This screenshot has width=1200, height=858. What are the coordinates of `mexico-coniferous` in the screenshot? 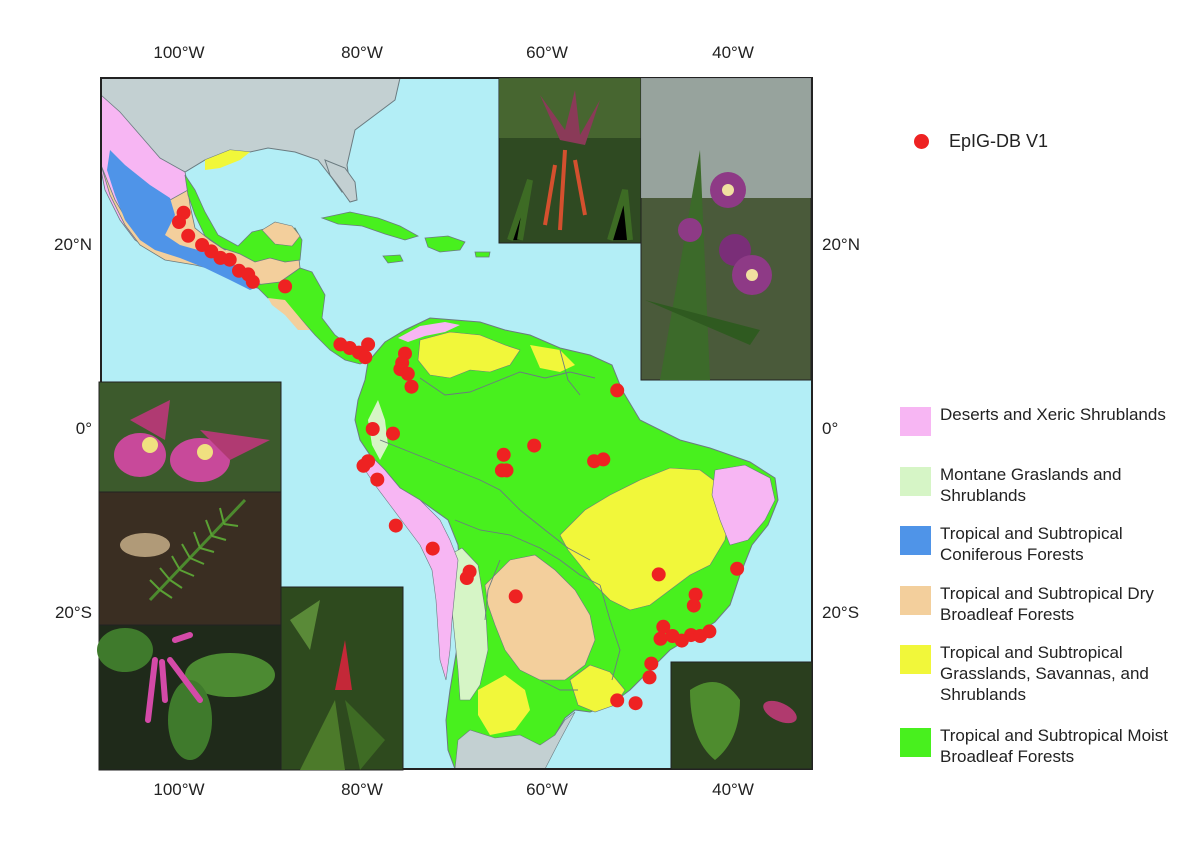 It's located at (184, 220).